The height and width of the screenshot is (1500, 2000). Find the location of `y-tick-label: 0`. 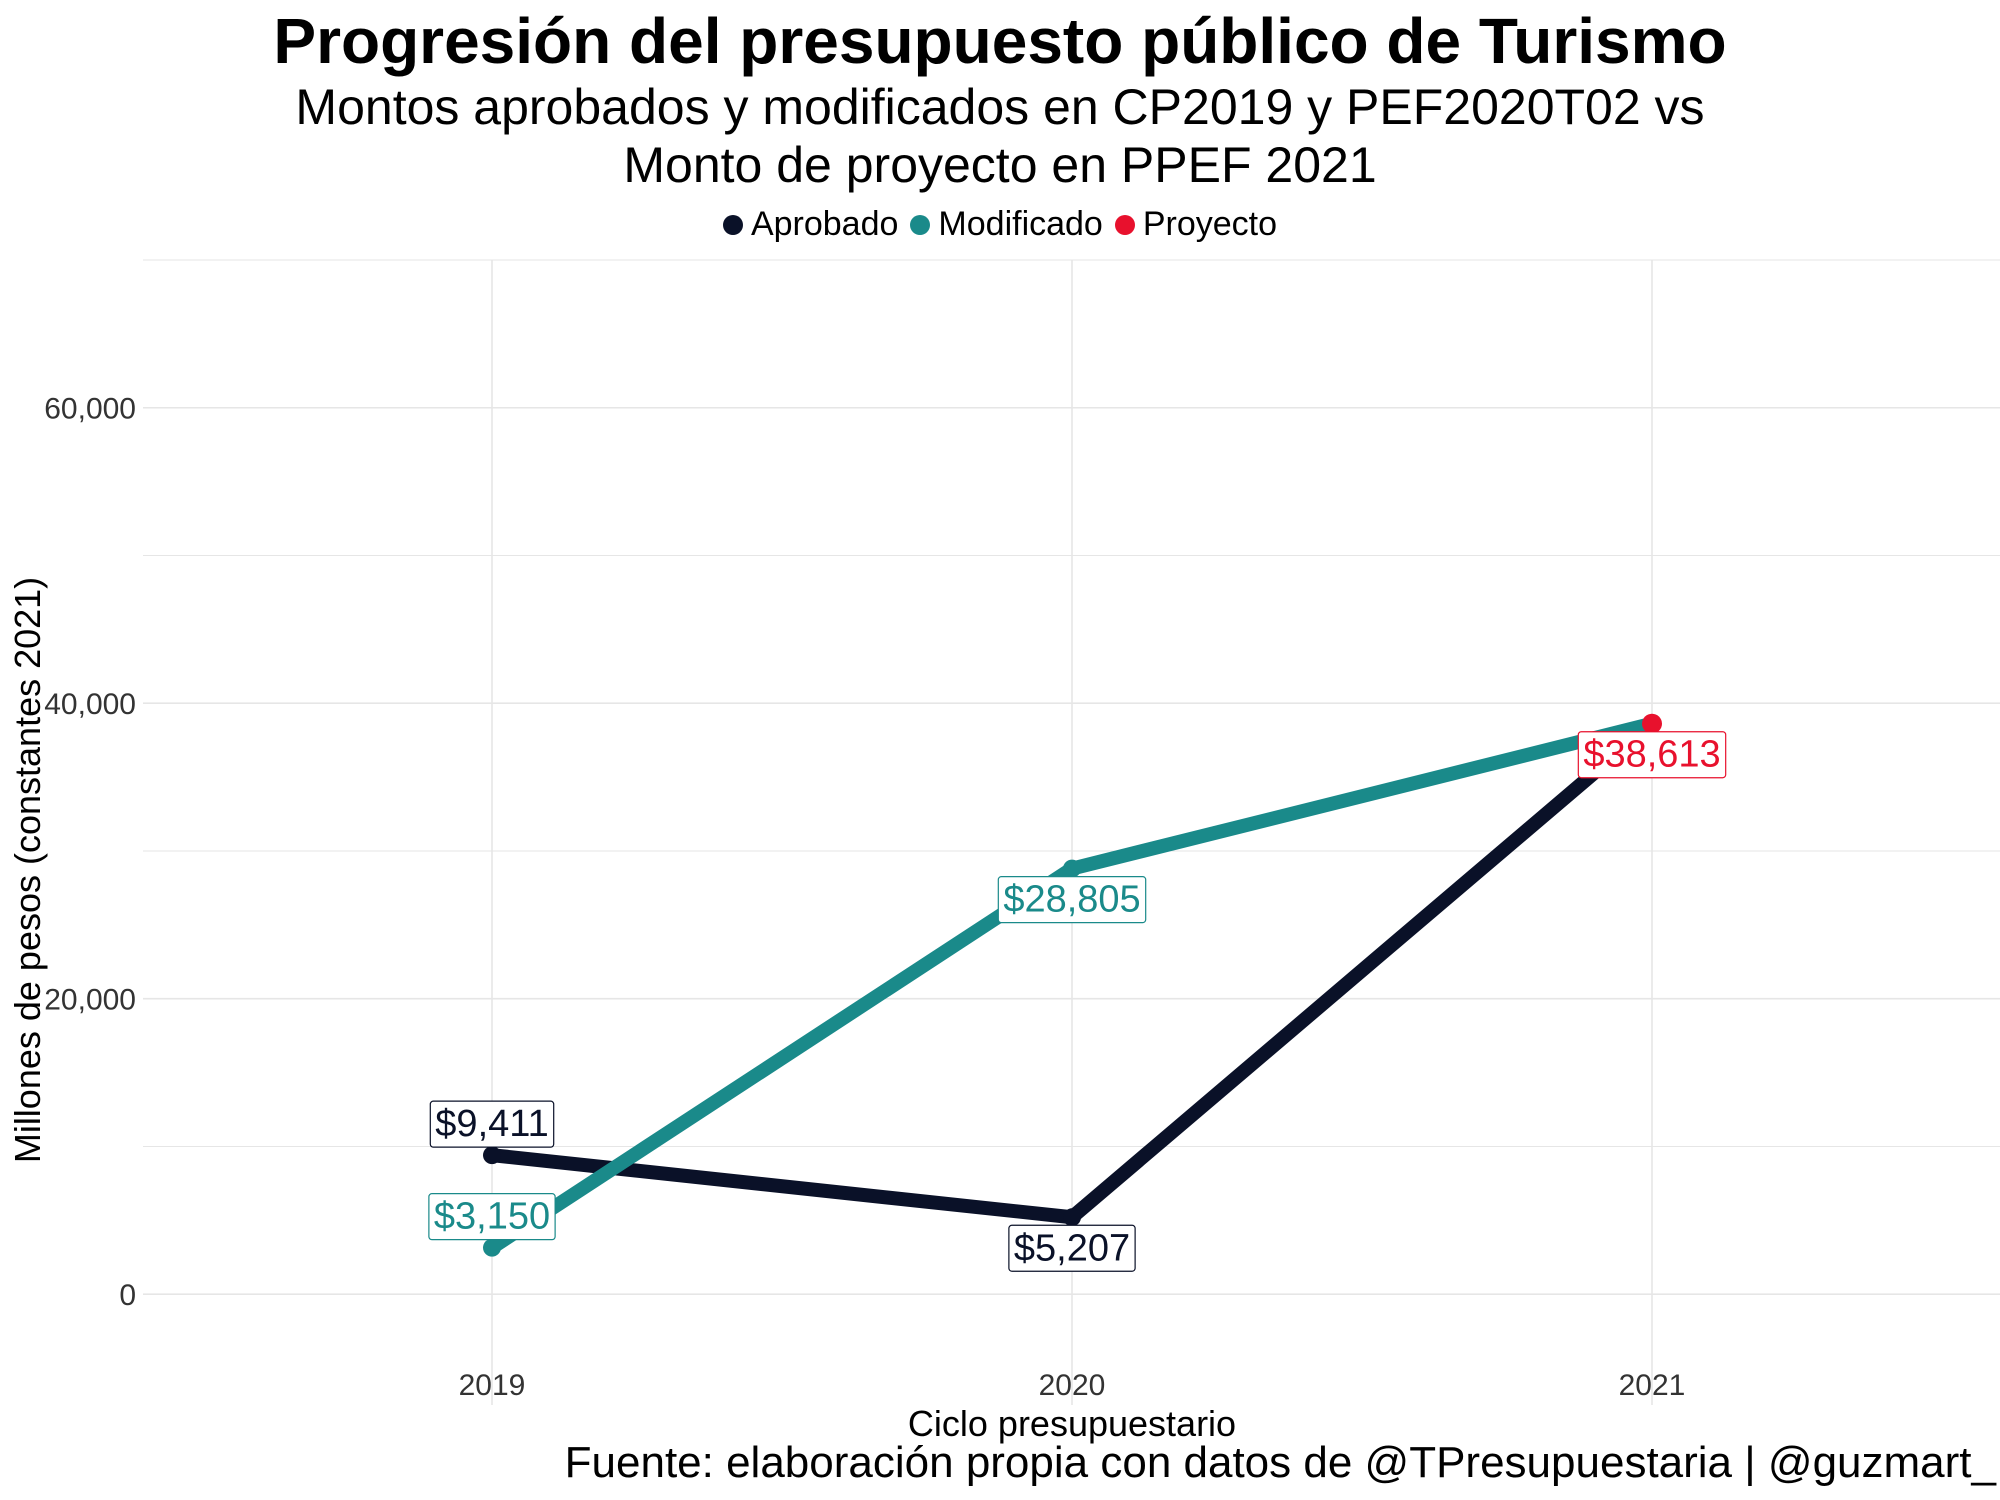

y-tick-label: 0 is located at coordinates (127, 1295).